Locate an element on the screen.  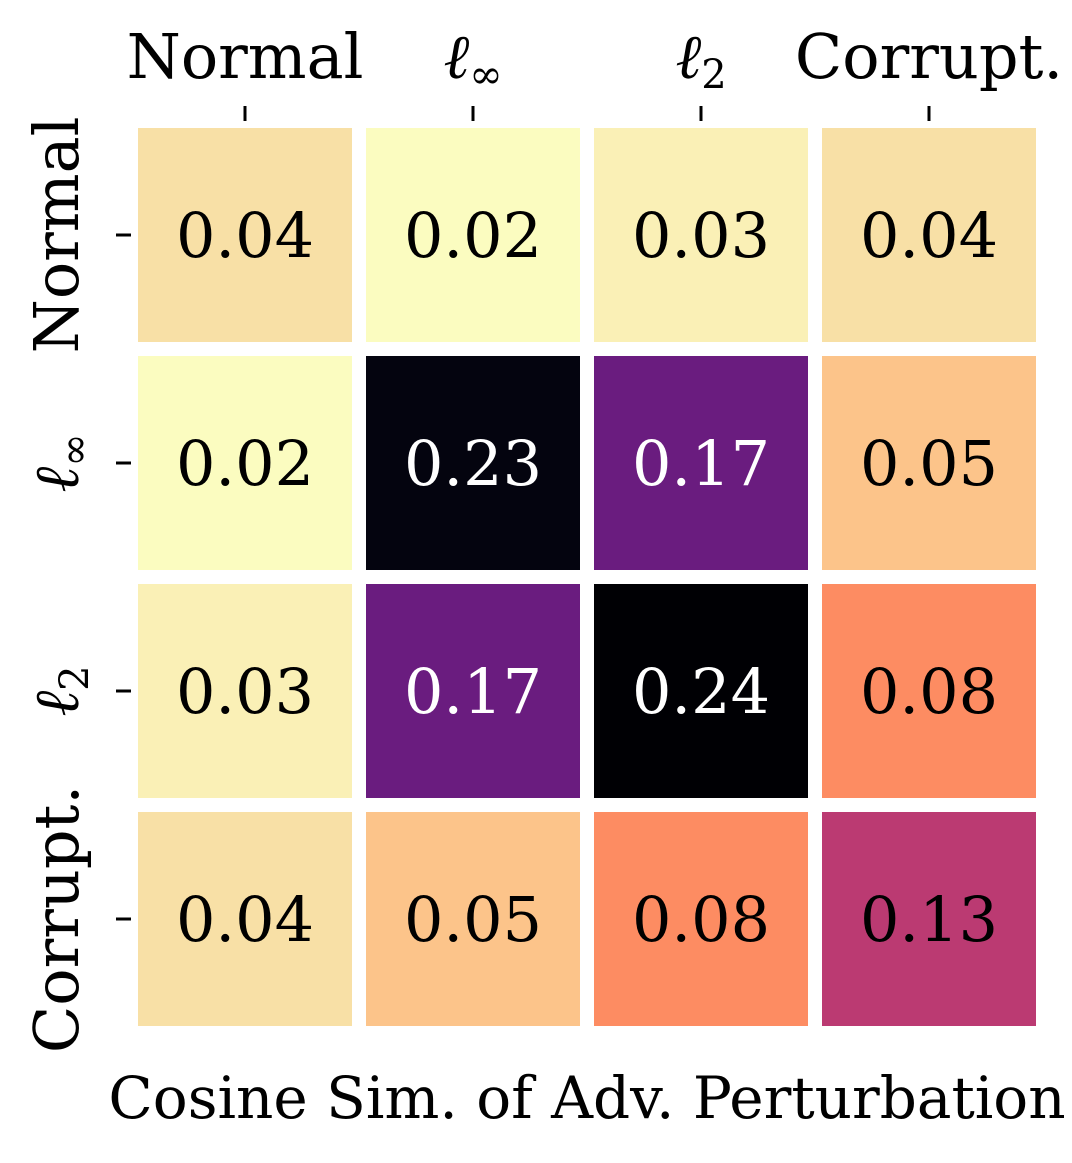
x-tick-label: ℓ∞ is located at coordinates (472, 59).